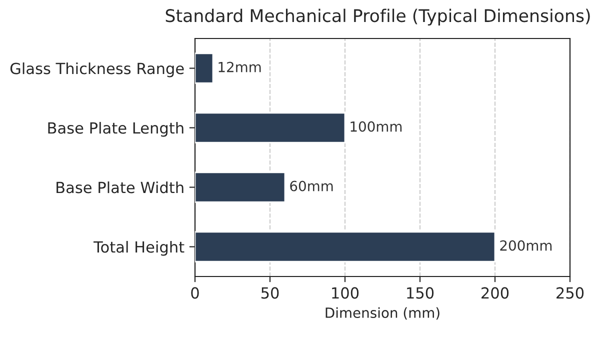 The height and width of the screenshot is (350, 600). Describe the element at coordinates (420, 293) in the screenshot. I see `x-tick-label: 150` at that location.